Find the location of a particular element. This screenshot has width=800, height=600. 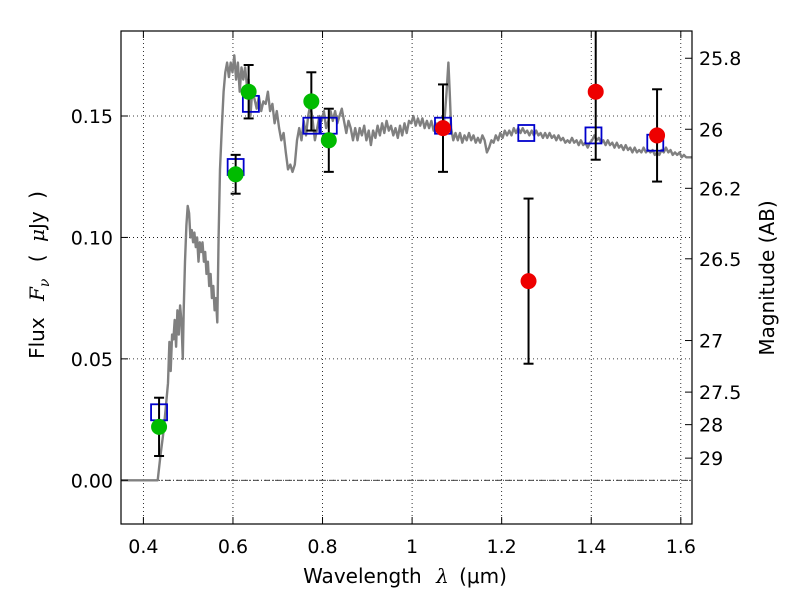

y-axis-title: Flux Fν ( μJy ) is located at coordinates (39, 275).